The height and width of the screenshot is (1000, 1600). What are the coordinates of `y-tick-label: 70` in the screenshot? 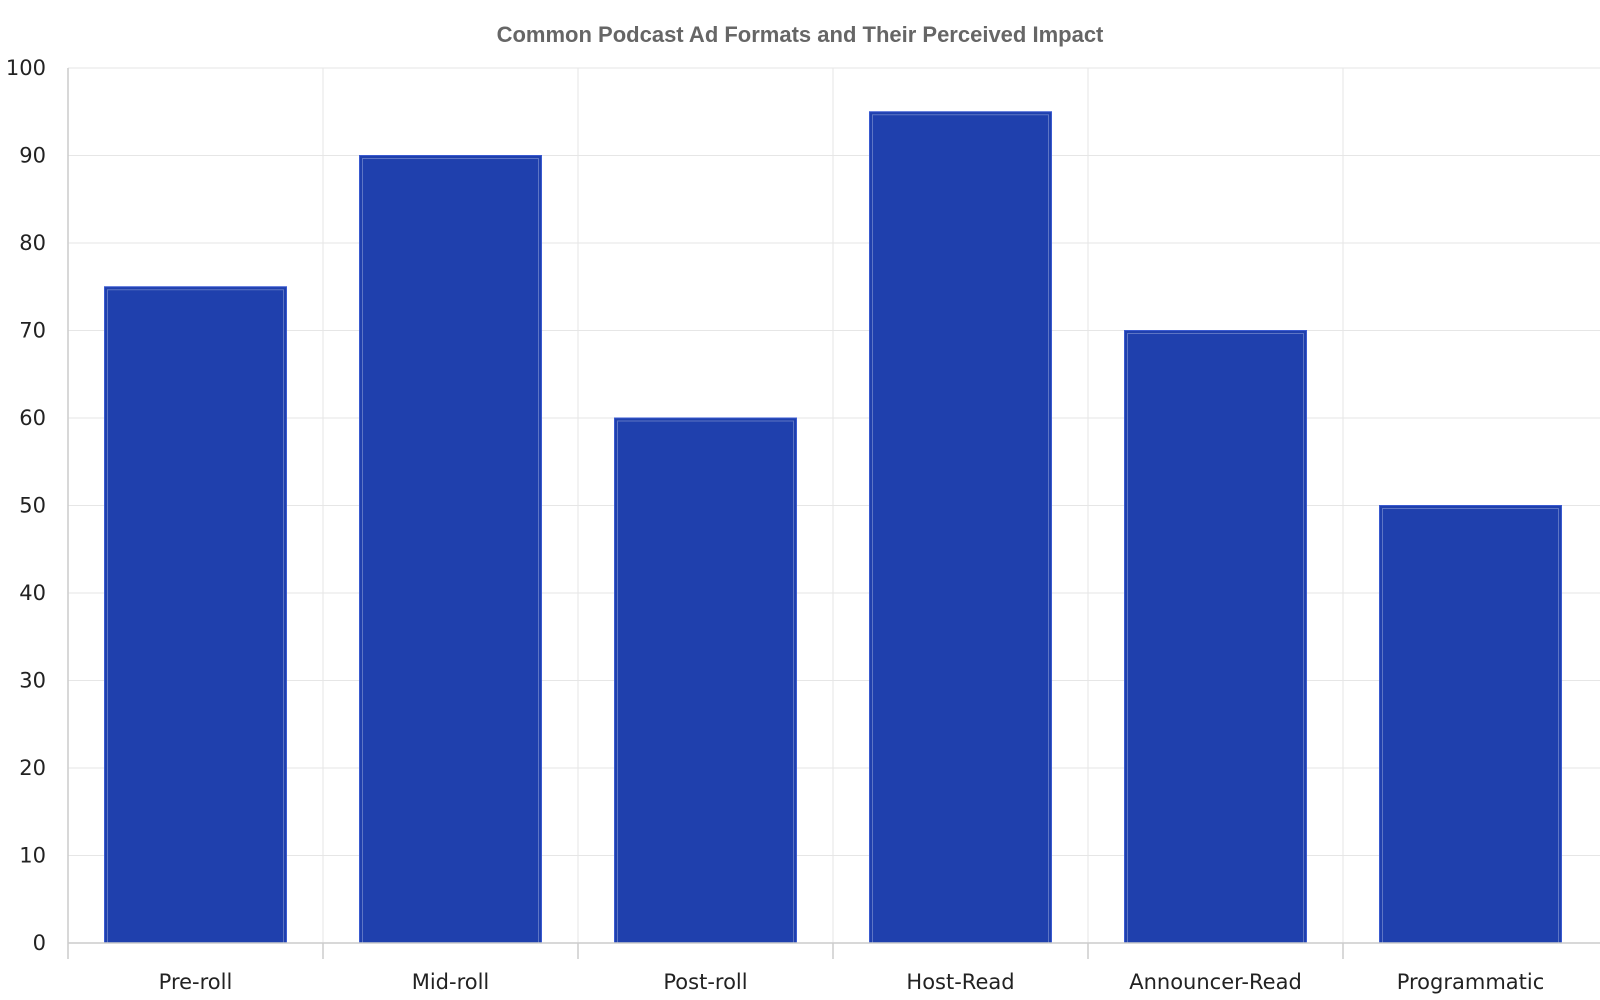 It's located at (32, 331).